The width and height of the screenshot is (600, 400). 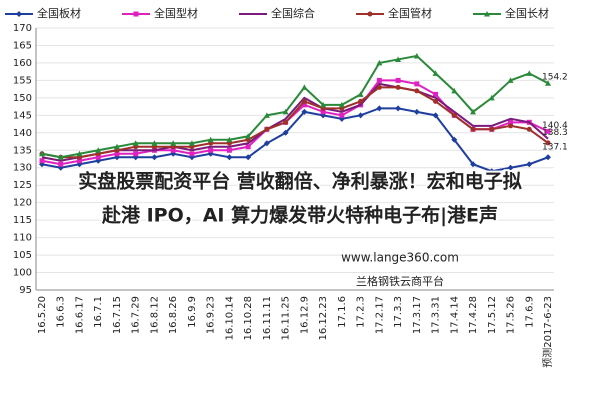 What do you see at coordinates (98, 312) in the screenshot?
I see `x-tick-label: 16.7.1` at bounding box center [98, 312].